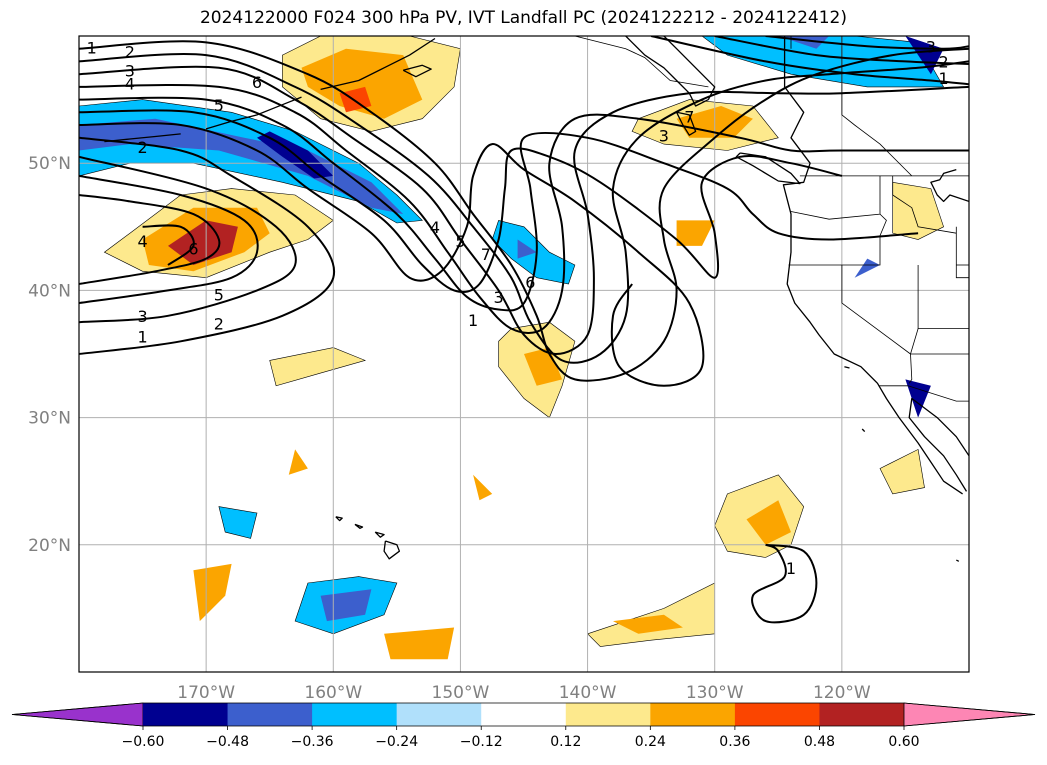 Image resolution: width=1047 pixels, height=765 pixels. What do you see at coordinates (943, 78) in the screenshot?
I see `contour-label-1-ne: 1` at bounding box center [943, 78].